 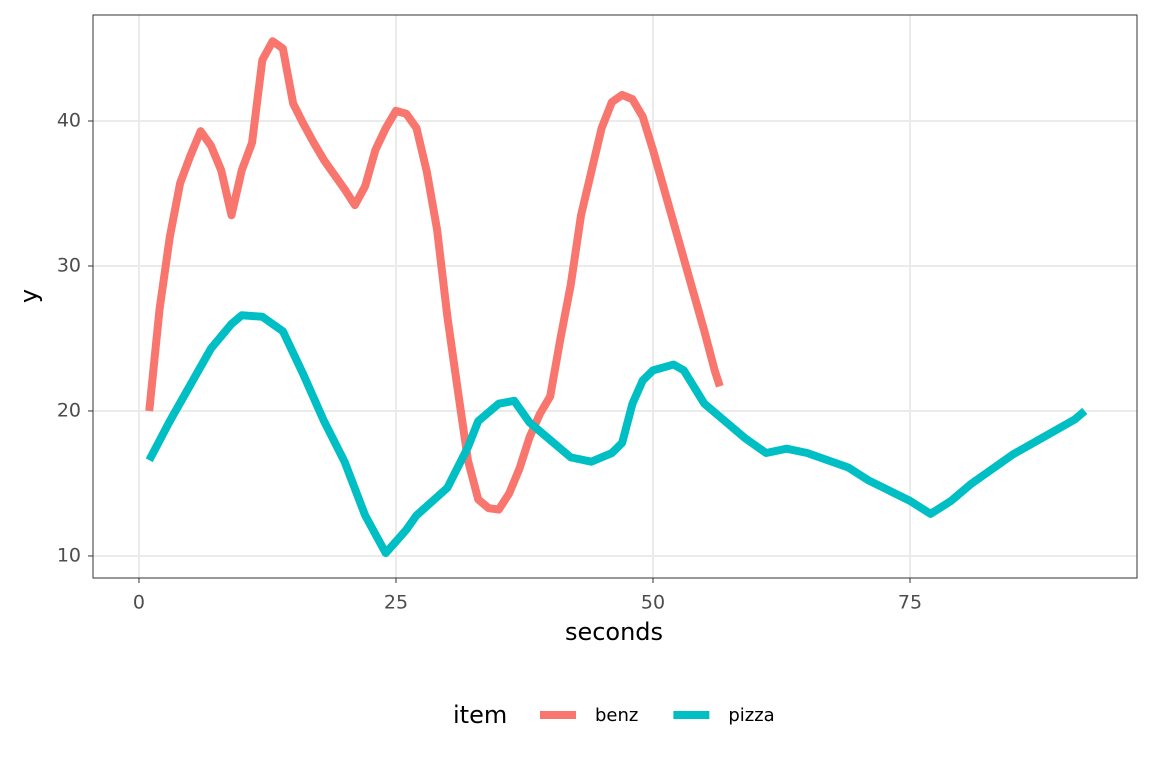 I want to click on x-tick-label: 25, so click(x=396, y=603).